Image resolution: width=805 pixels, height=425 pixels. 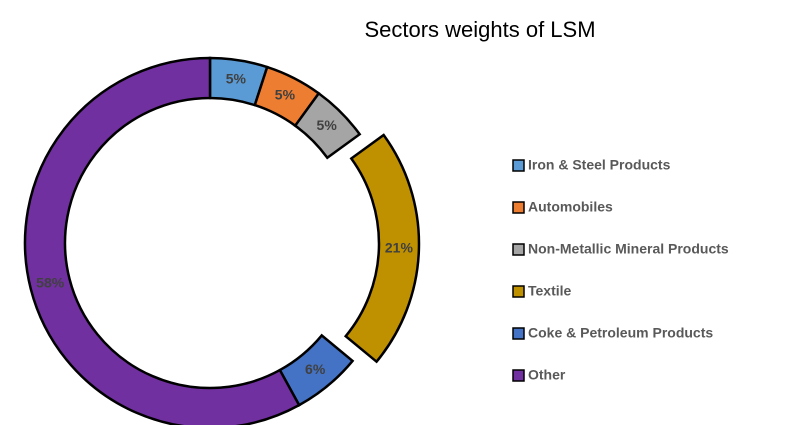 What do you see at coordinates (547, 375) in the screenshot?
I see `legend-label: Other` at bounding box center [547, 375].